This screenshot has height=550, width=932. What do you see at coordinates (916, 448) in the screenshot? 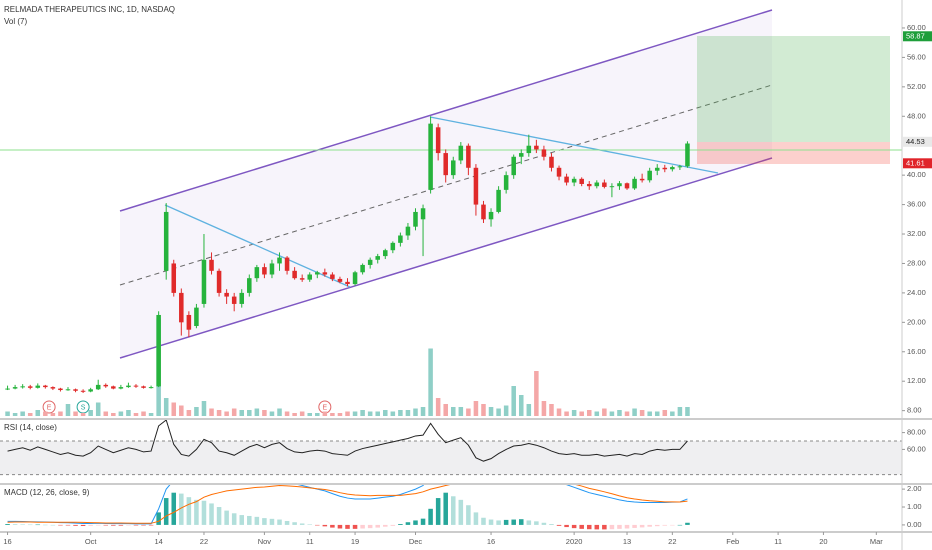
I see `y-tick-label: 60.00` at bounding box center [916, 448].